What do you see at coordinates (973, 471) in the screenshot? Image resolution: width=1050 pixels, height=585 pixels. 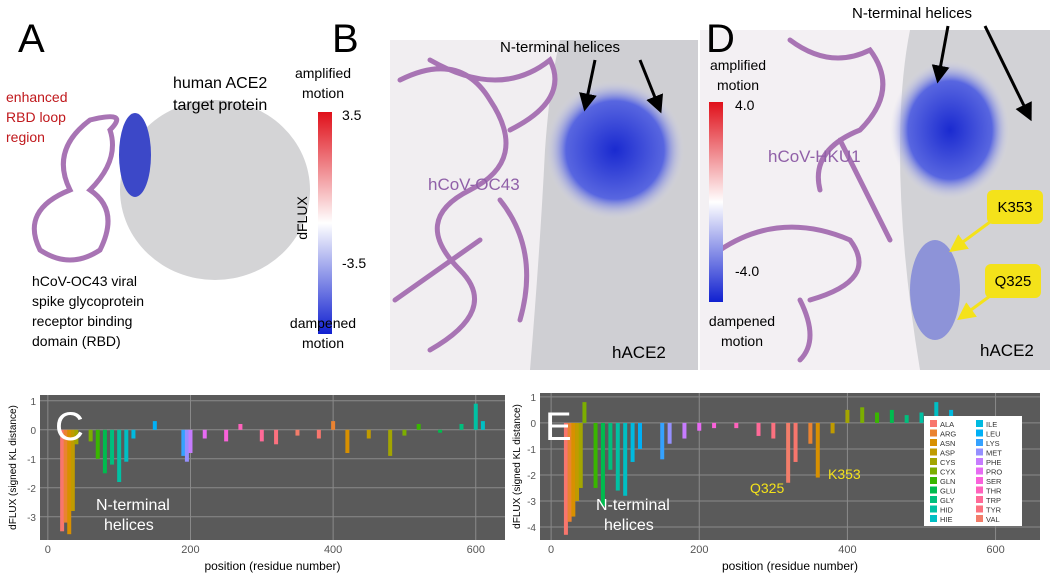 I see `legend-box` at bounding box center [973, 471].